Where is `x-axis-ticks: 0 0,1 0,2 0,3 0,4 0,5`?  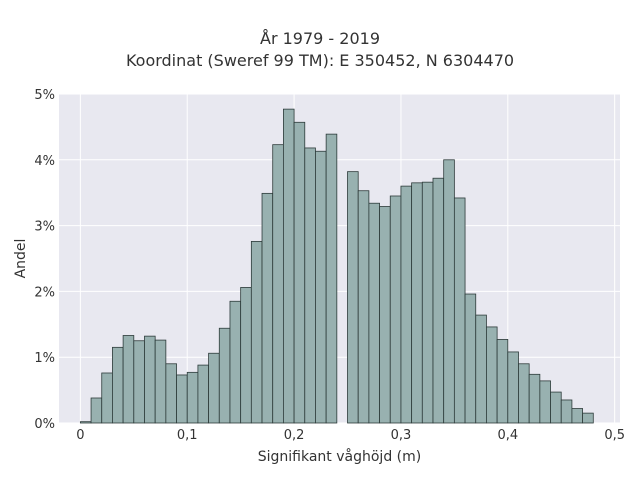
x-axis-ticks: 0 0,1 0,2 0,3 0,4 0,5 is located at coordinates (350, 435).